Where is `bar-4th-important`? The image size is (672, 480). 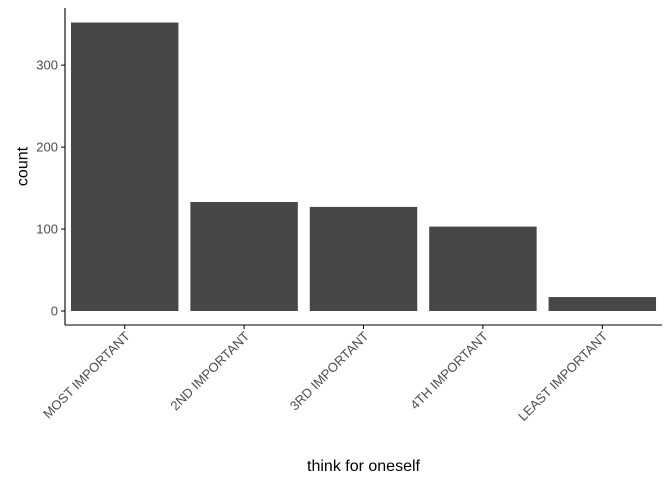 bar-4th-important is located at coordinates (483, 268).